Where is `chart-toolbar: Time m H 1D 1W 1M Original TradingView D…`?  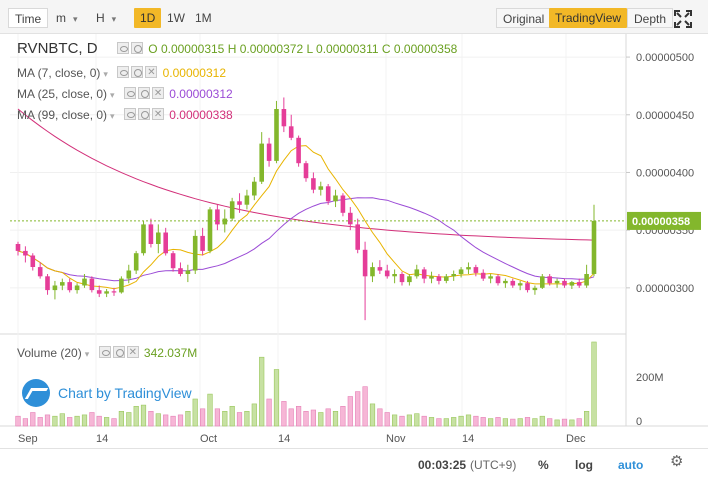
chart-toolbar: Time m H 1D 1W 1M Original TradingView D… is located at coordinates (354, 17).